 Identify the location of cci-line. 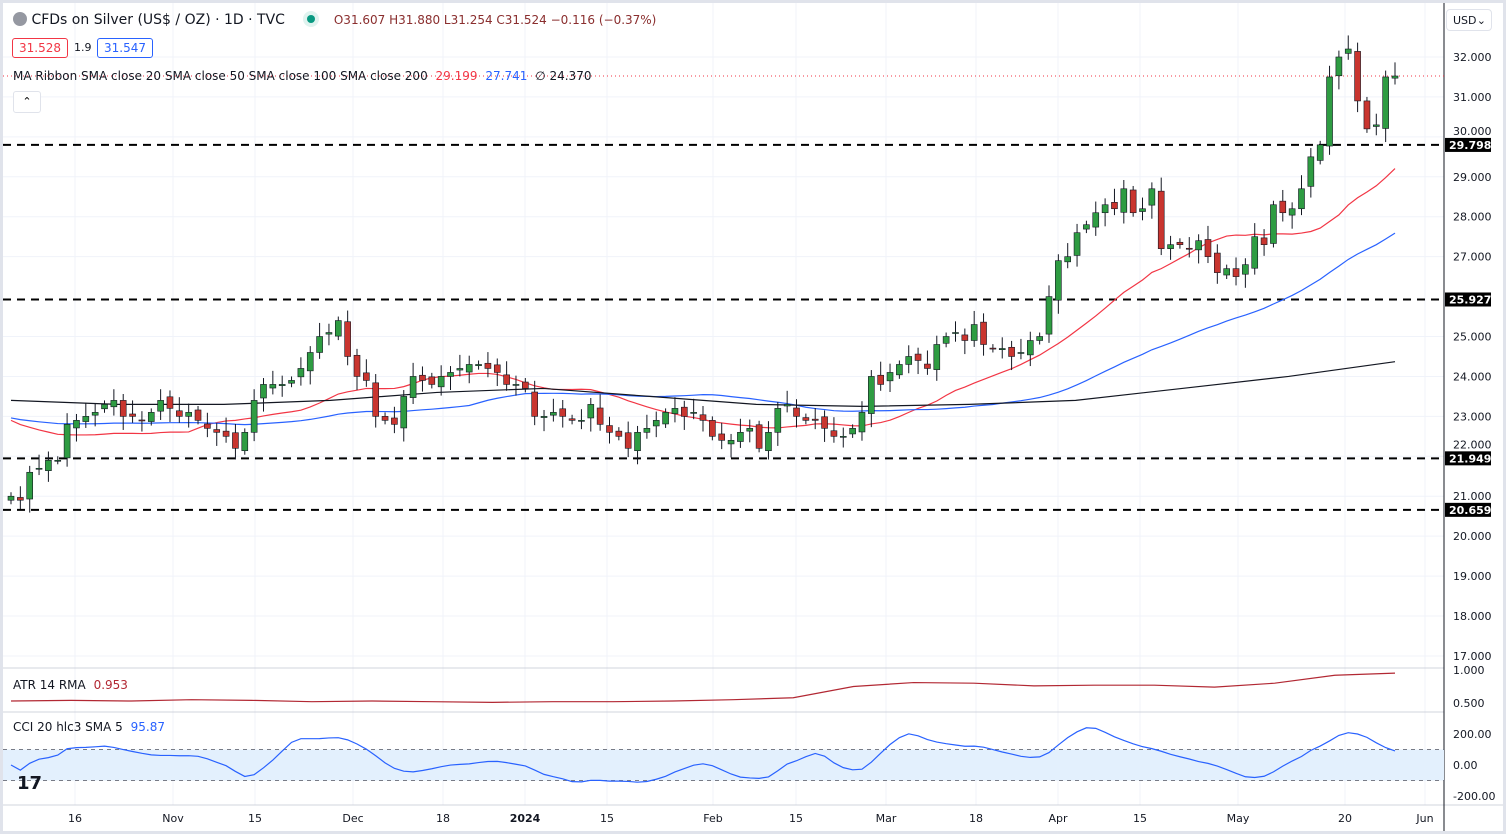
(703, 755).